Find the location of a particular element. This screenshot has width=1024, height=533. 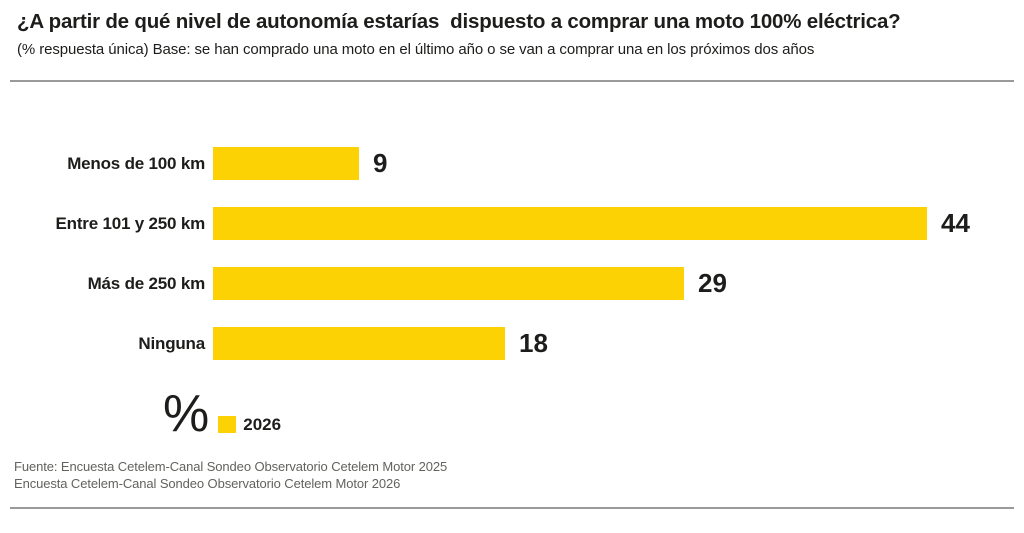

top-divider is located at coordinates (512, 81).